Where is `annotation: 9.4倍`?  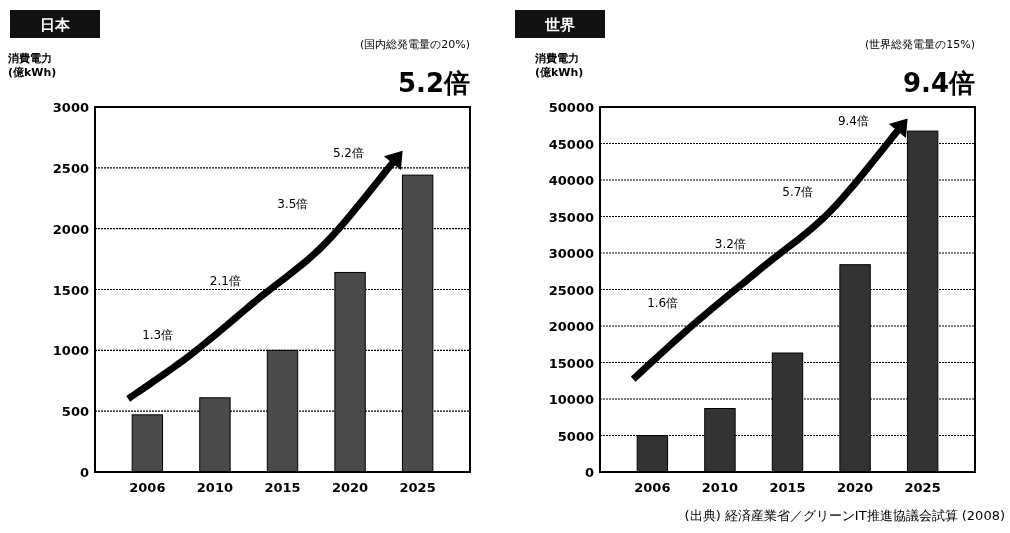 annotation: 9.4倍 is located at coordinates (853, 121).